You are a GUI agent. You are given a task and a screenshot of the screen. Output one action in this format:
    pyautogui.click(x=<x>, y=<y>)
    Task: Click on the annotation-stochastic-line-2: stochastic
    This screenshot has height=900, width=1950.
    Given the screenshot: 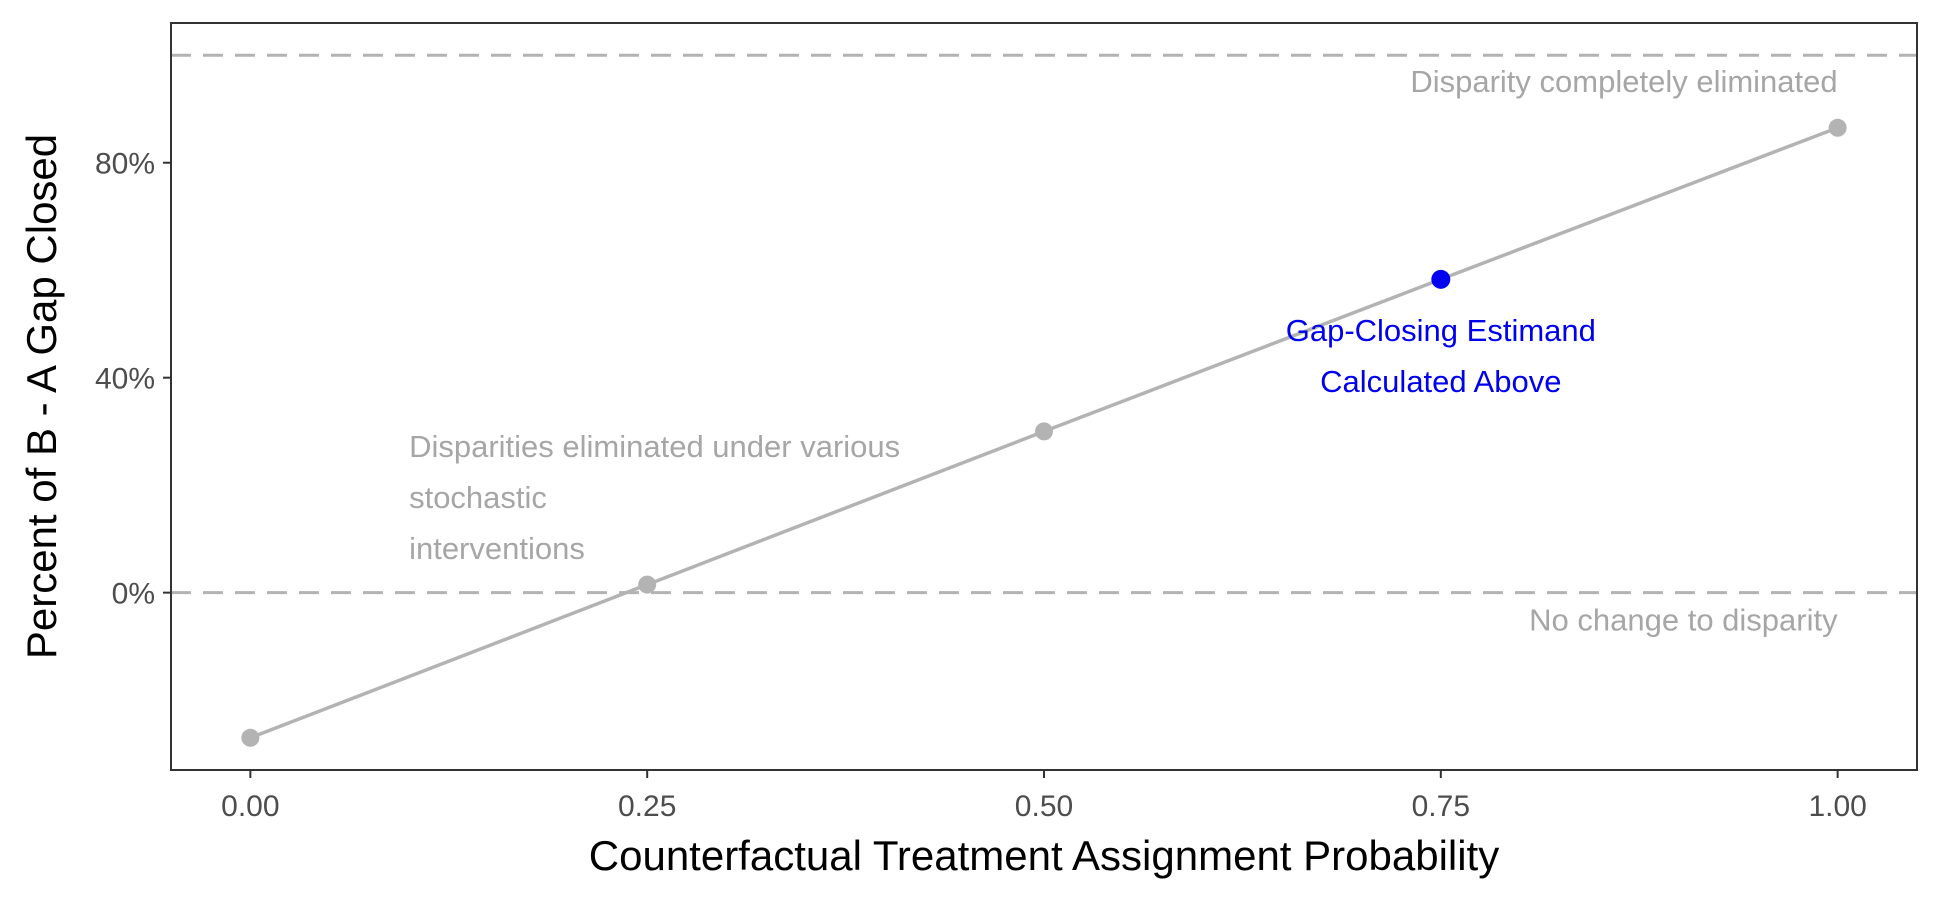 What is the action you would take?
    pyautogui.click(x=478, y=497)
    